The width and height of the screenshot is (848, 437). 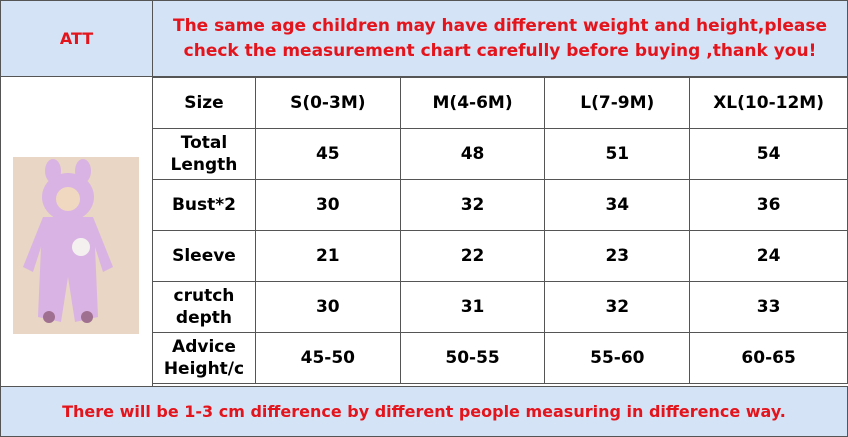 What do you see at coordinates (768, 154) in the screenshot?
I see `table-cell: 54` at bounding box center [768, 154].